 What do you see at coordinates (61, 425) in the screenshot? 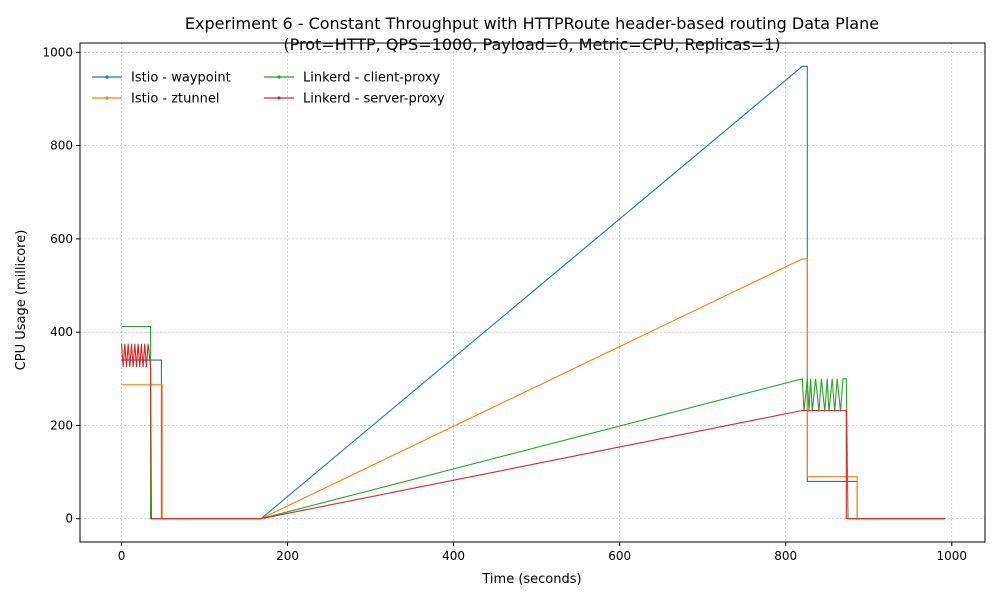
I see `y-tick-label: 200` at bounding box center [61, 425].